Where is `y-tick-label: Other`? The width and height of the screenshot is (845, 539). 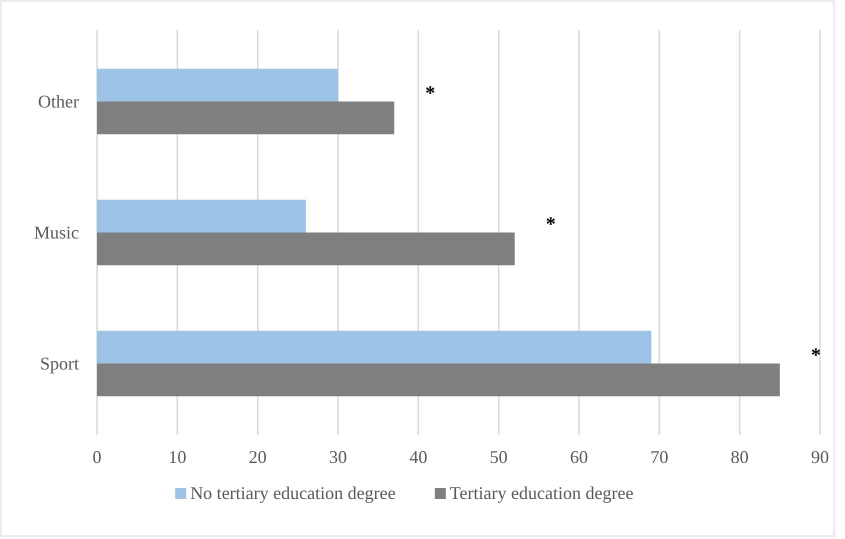 y-tick-label: Other is located at coordinates (59, 102).